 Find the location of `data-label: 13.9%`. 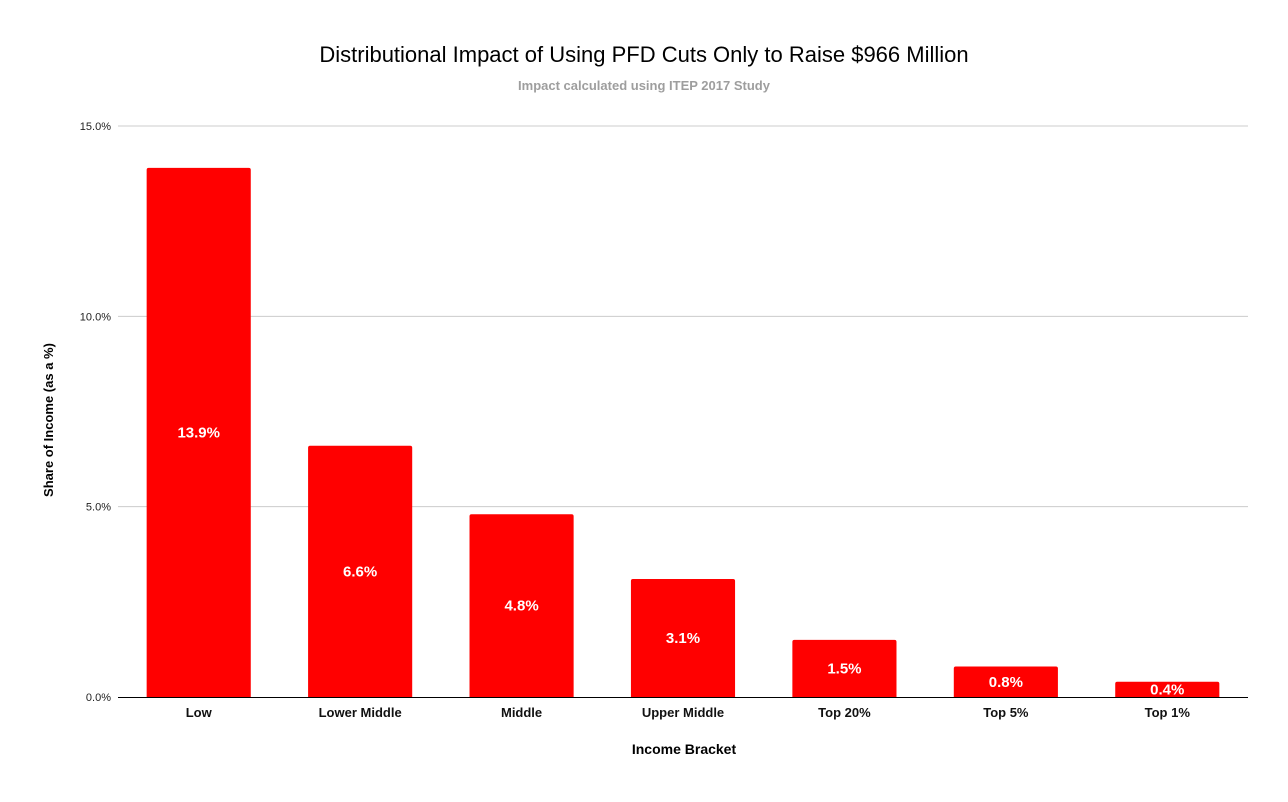

data-label: 13.9% is located at coordinates (198, 432).